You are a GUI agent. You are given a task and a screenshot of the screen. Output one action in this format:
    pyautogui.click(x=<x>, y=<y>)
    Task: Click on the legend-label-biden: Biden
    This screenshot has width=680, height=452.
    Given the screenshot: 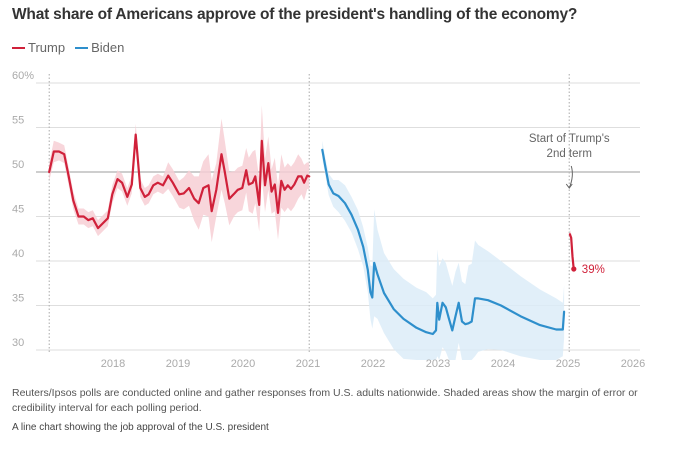 What is the action you would take?
    pyautogui.click(x=108, y=47)
    